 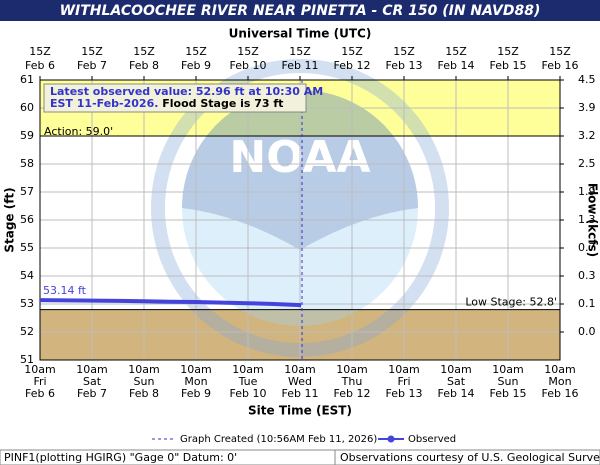 I want to click on title-bar, so click(x=300, y=10).